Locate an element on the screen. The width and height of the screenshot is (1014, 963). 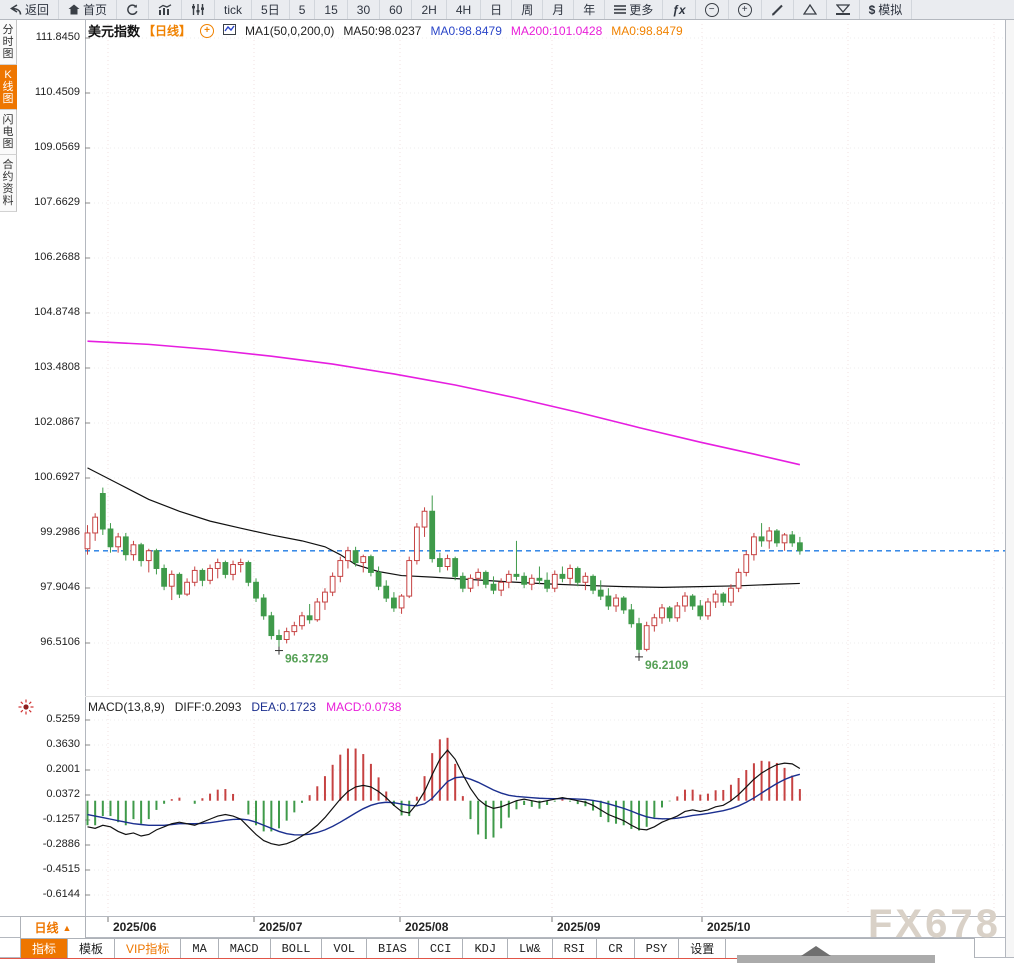
sidebar-item-time-chart: 分时图 is located at coordinates (8, 42).